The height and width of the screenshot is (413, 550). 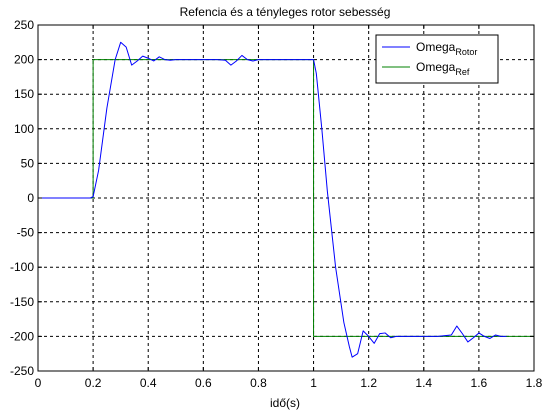 What do you see at coordinates (22, 267) in the screenshot?
I see `y-tick-label: -100` at bounding box center [22, 267].